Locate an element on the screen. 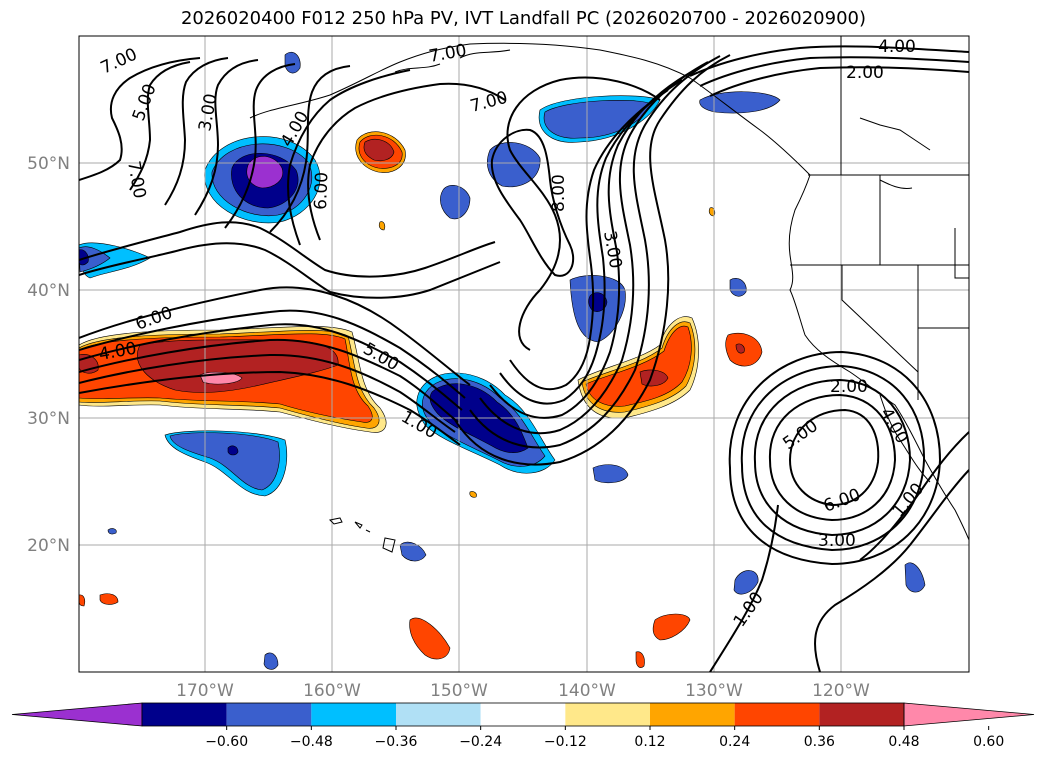  contour-nw-lines is located at coordinates (140, 119).